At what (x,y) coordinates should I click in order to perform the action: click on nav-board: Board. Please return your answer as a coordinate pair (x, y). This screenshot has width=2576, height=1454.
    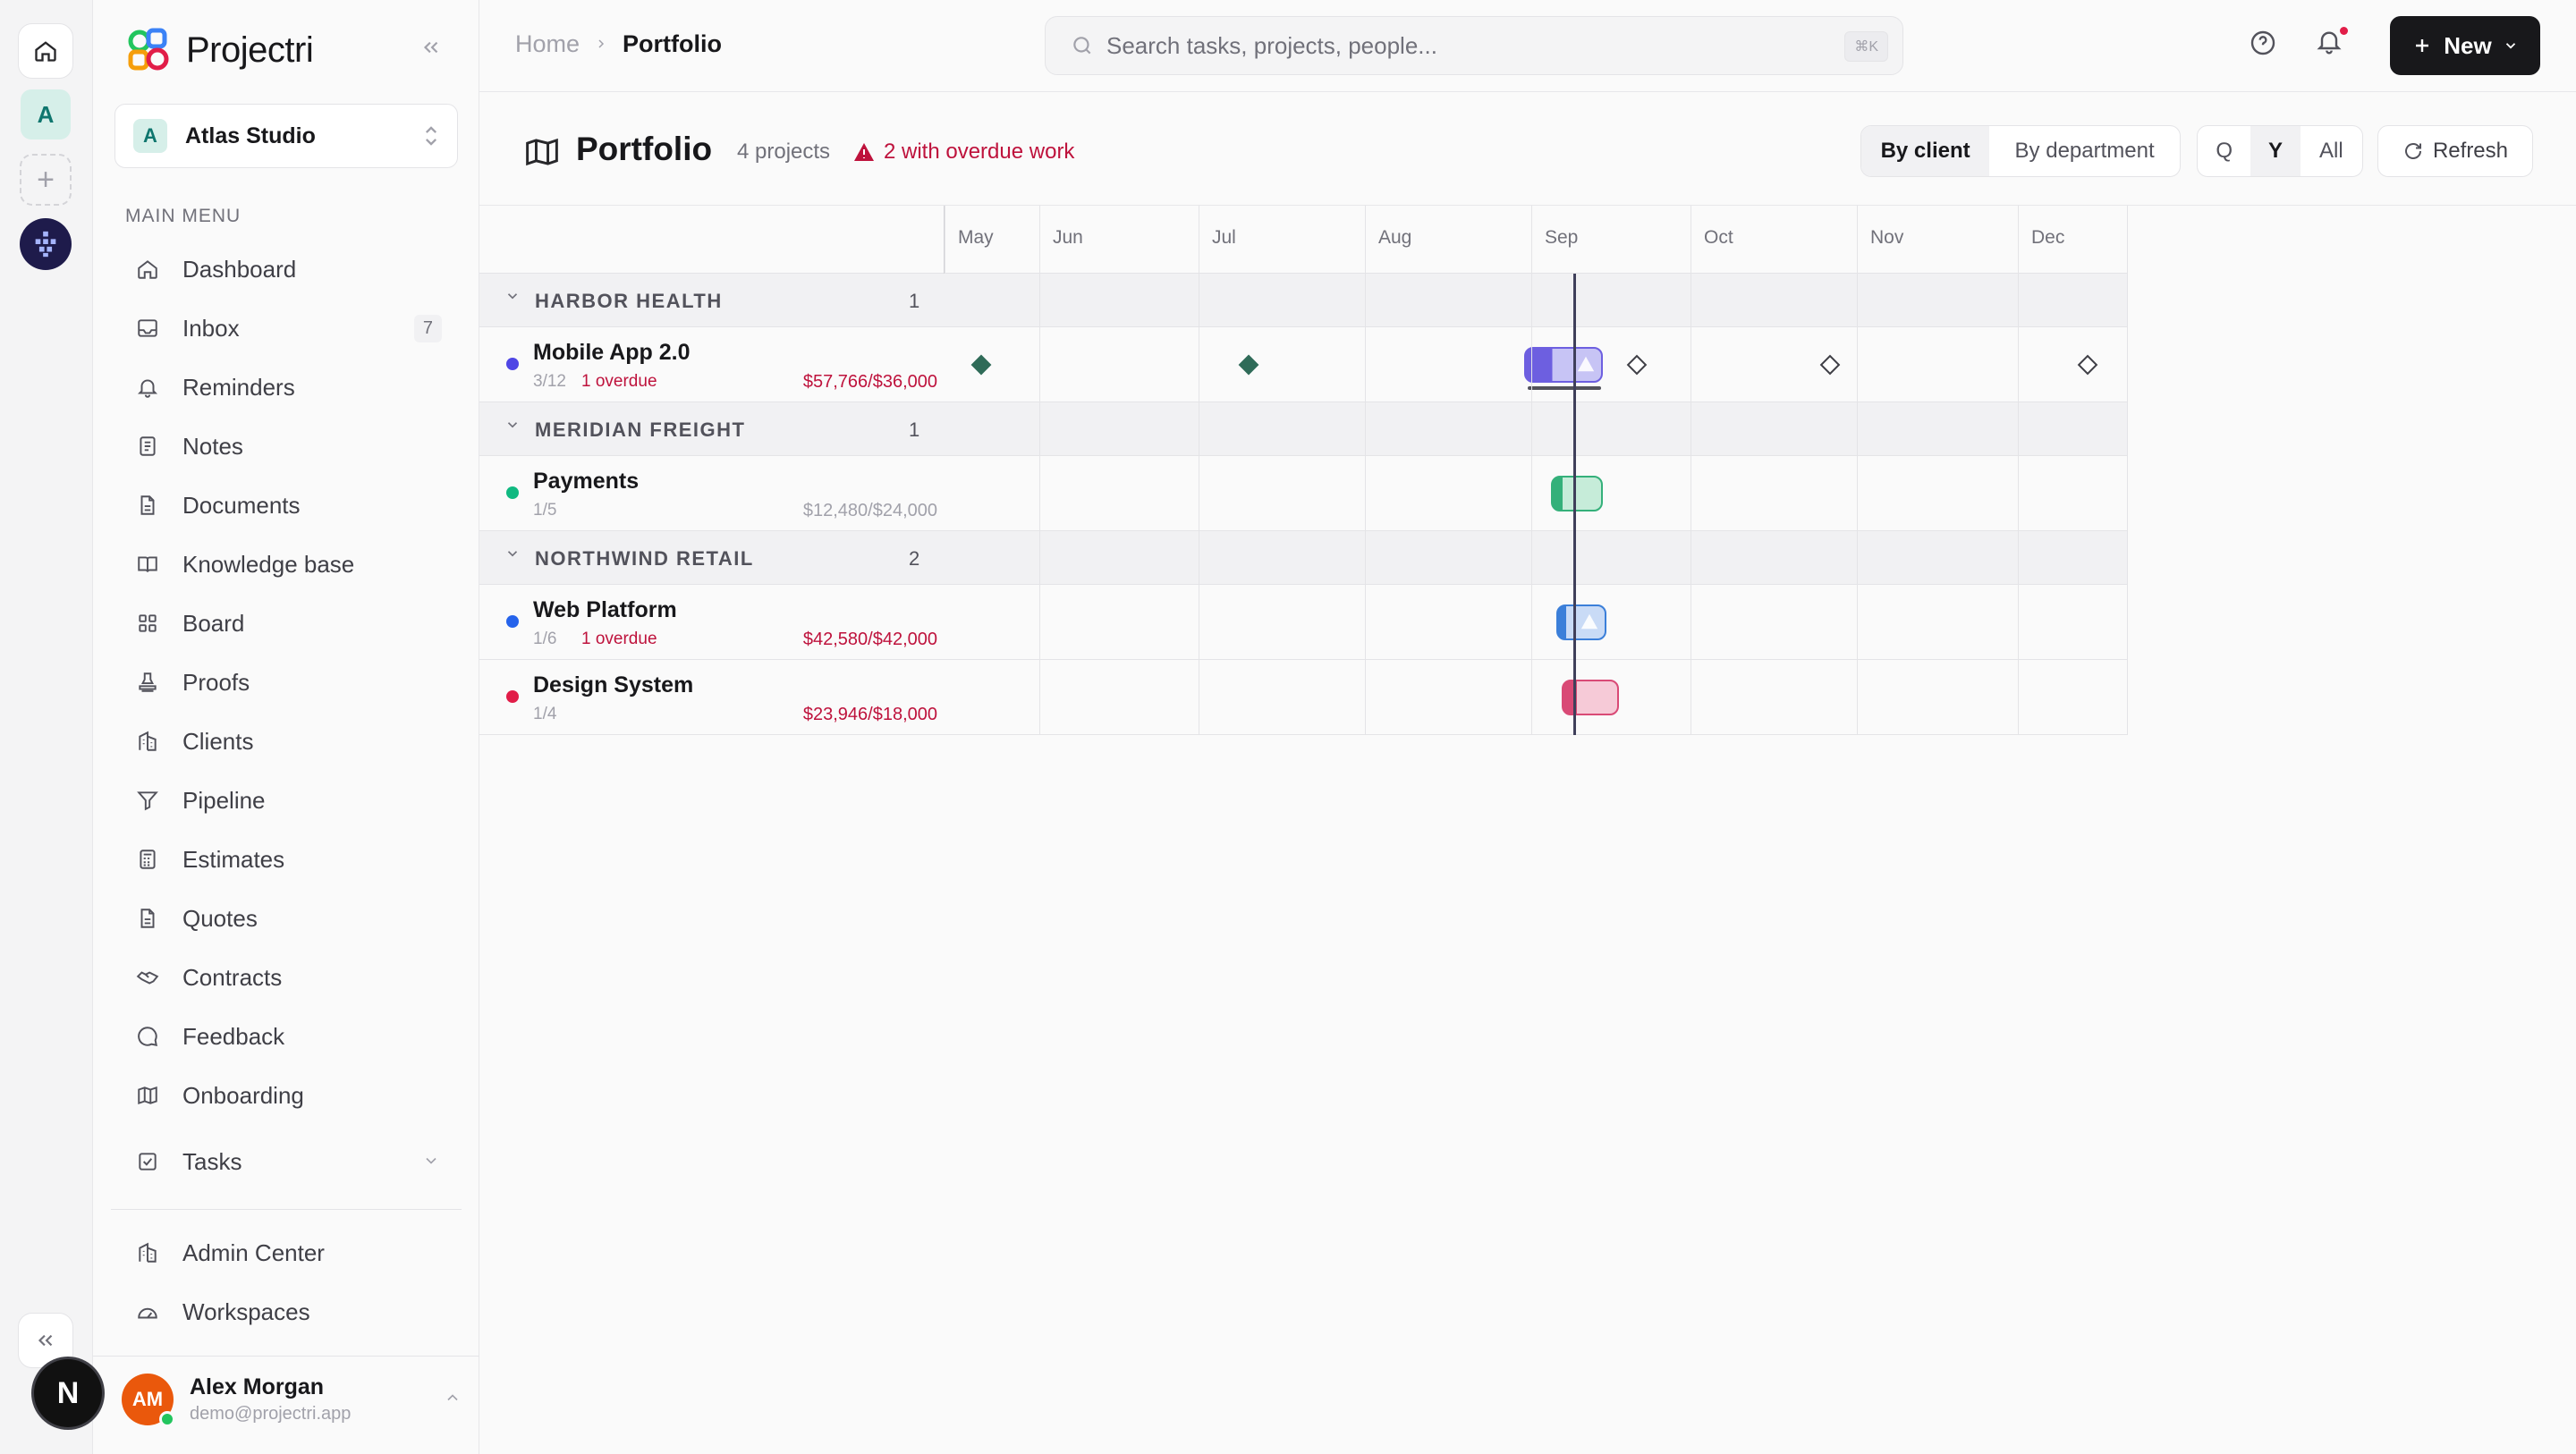
    Looking at the image, I should click on (286, 624).